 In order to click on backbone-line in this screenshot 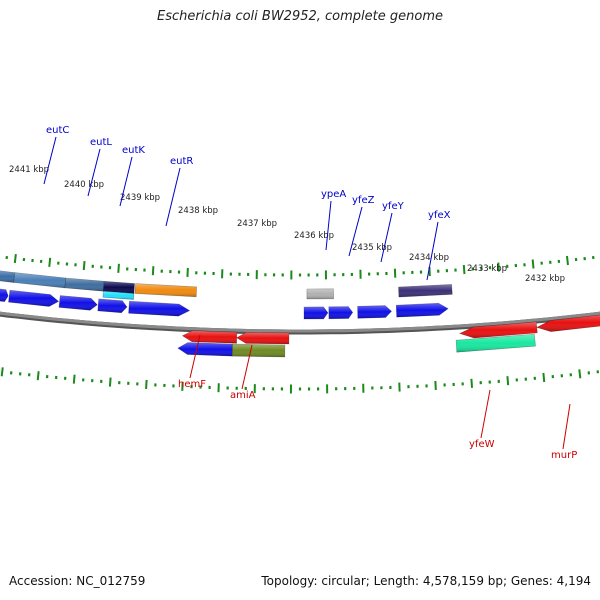, I will do `click(300, 322)`.